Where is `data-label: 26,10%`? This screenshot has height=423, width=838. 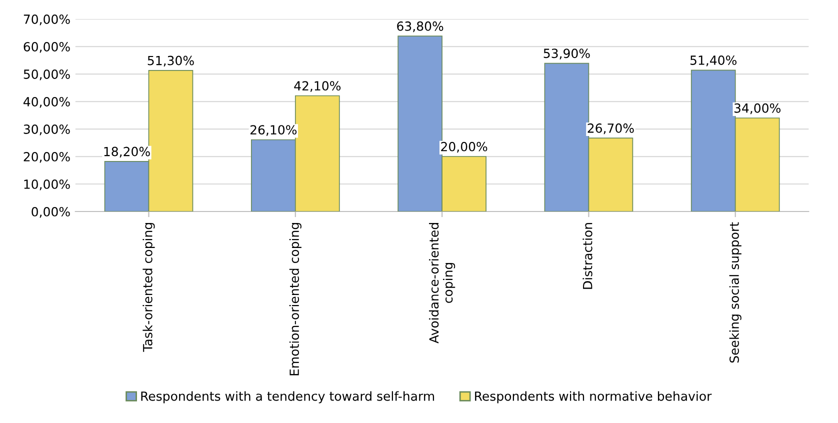
data-label: 26,10% is located at coordinates (273, 130).